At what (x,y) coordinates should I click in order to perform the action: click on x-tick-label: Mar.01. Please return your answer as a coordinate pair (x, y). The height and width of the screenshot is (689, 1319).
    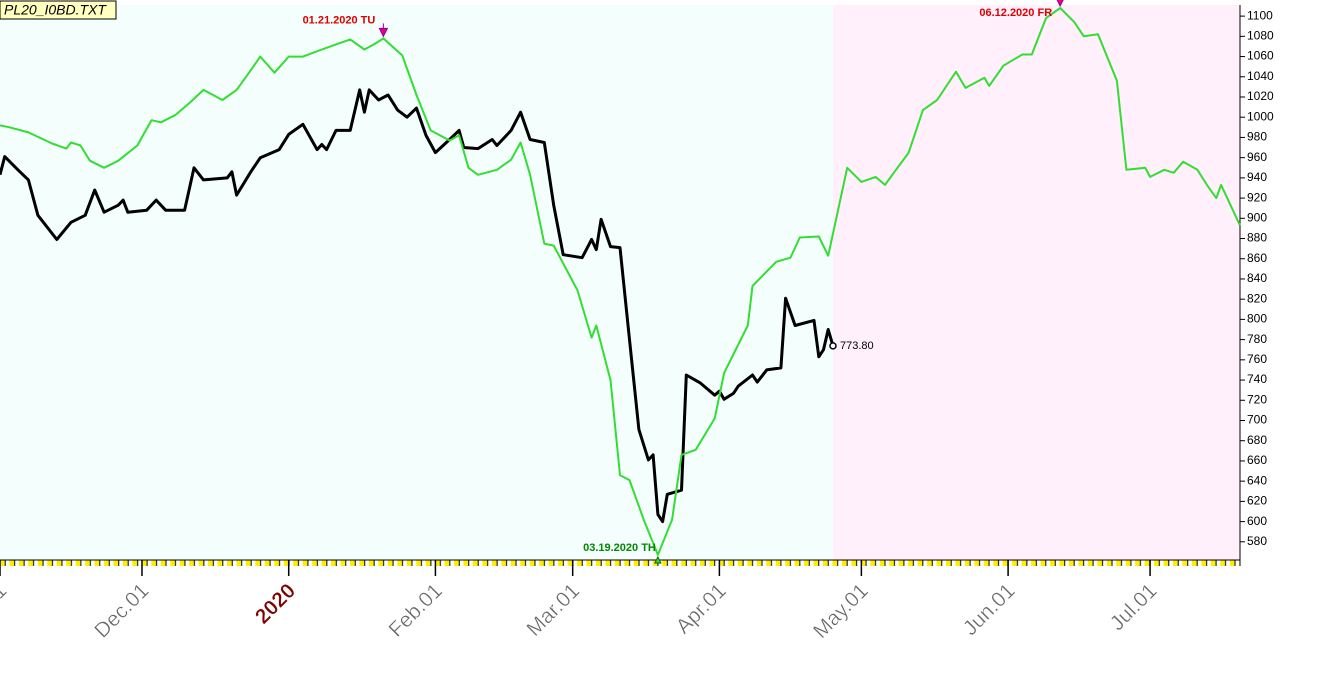
    Looking at the image, I should click on (553, 610).